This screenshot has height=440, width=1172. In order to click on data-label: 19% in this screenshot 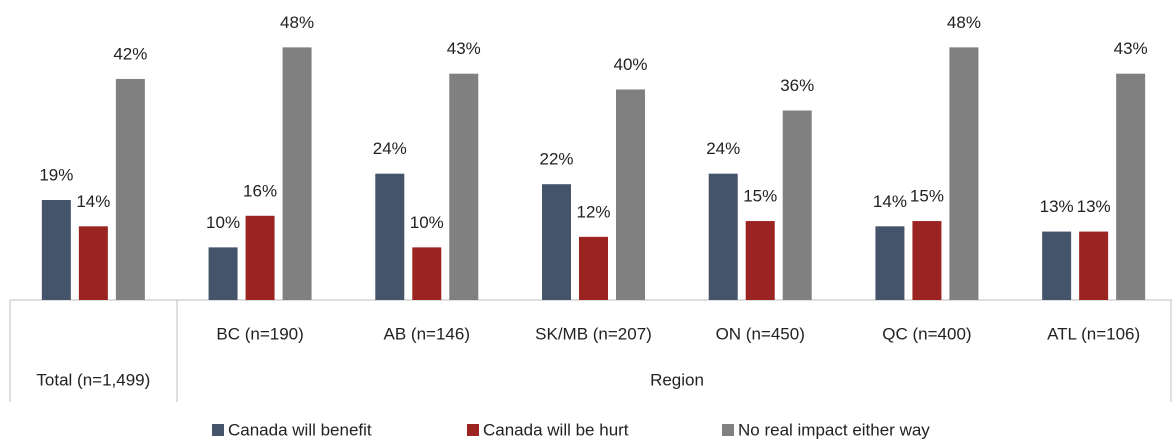, I will do `click(56, 174)`.